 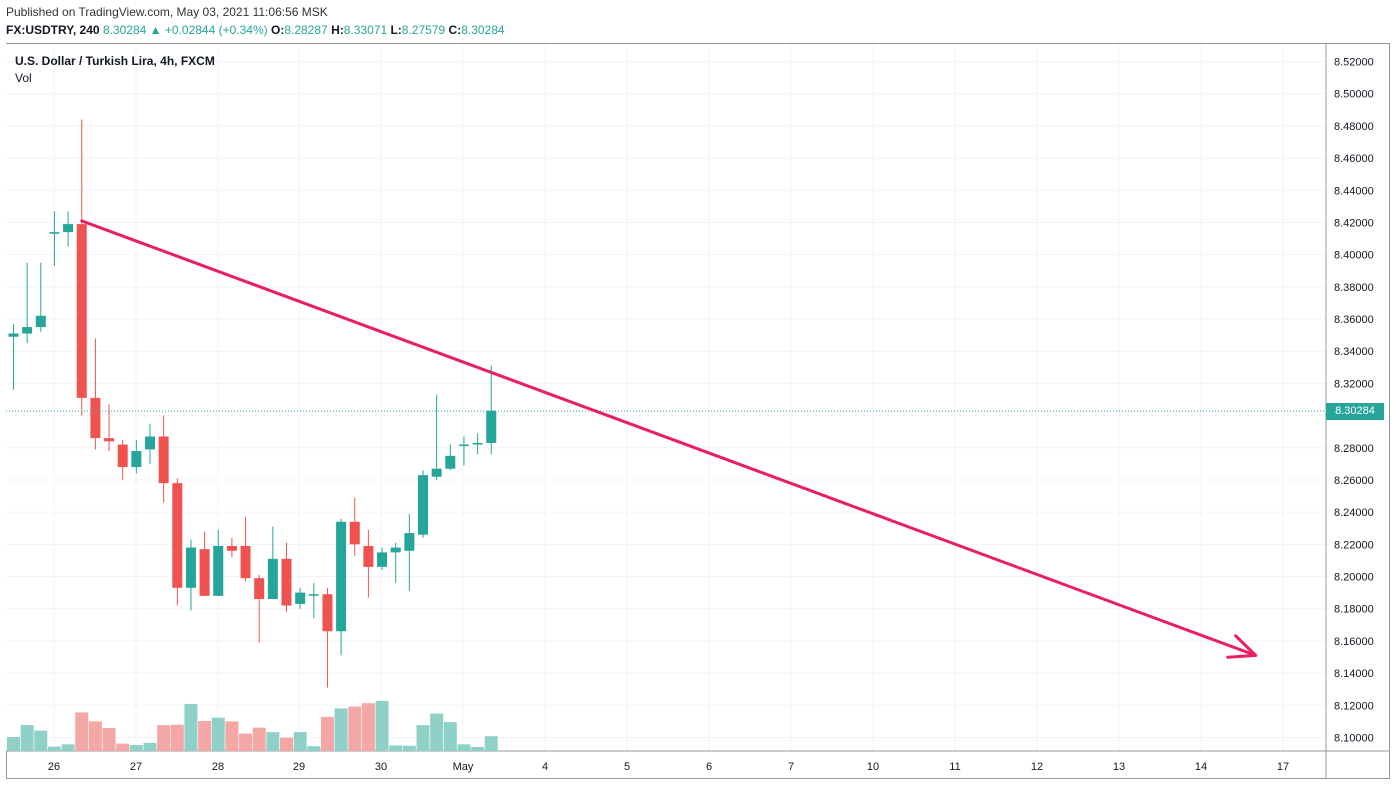 I want to click on price-change: ▲ +0.02844 (+0.34%), so click(x=208, y=30).